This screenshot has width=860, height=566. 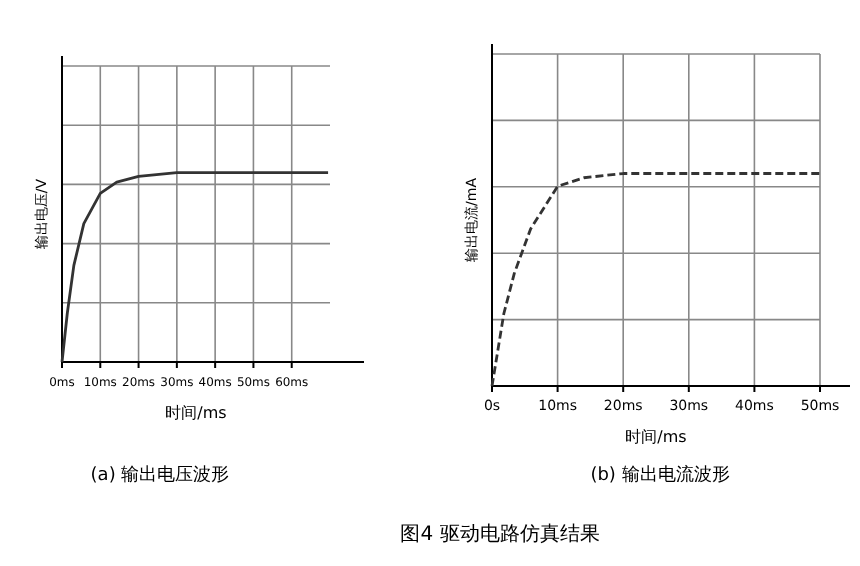 I want to click on text: (b) 输出电流波形, so click(x=660, y=475).